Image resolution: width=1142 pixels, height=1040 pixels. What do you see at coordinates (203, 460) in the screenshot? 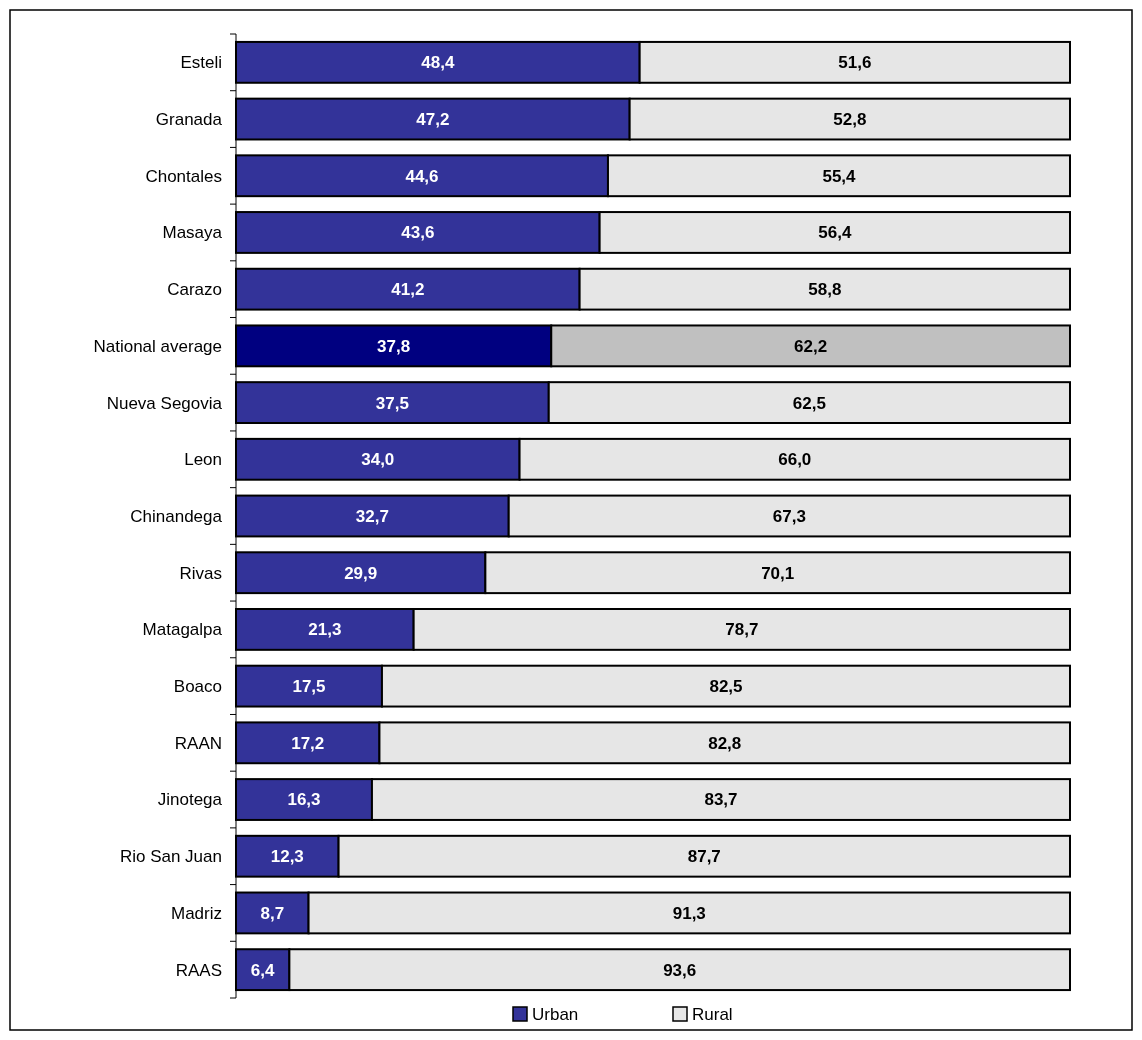
I see `y-tick-label: Leon` at bounding box center [203, 460].